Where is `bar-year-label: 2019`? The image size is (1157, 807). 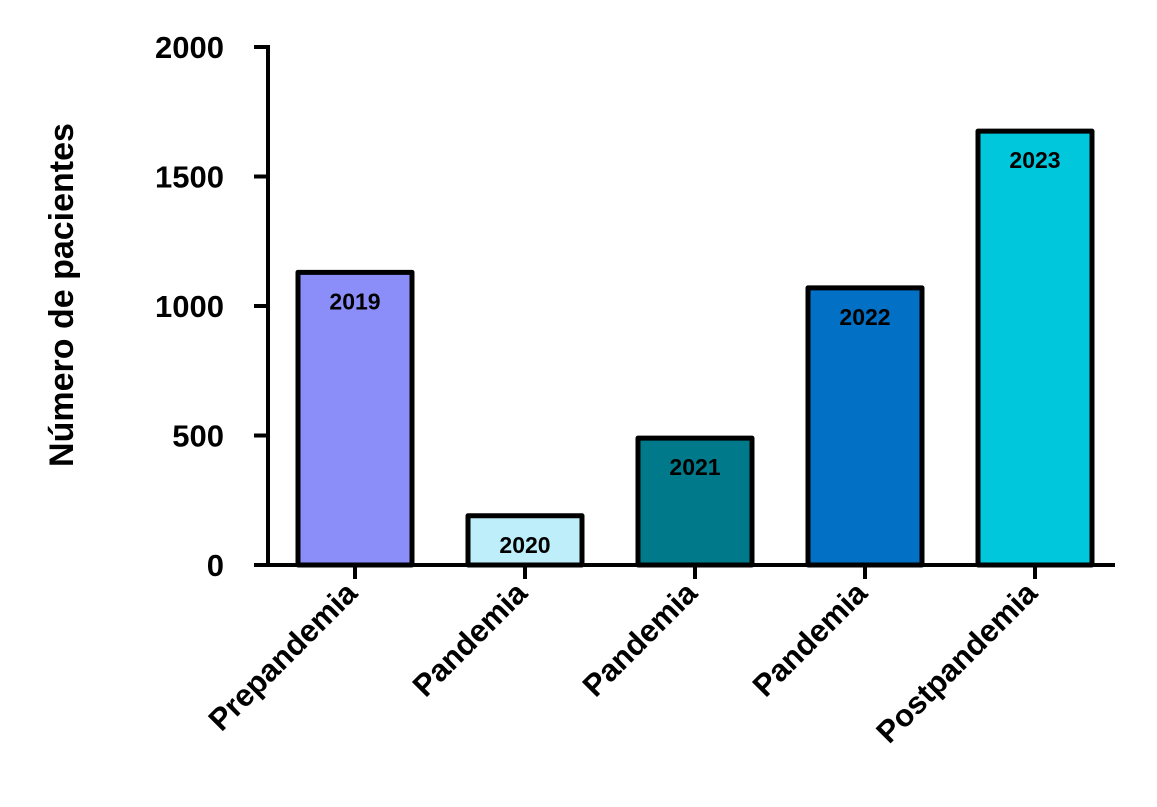
bar-year-label: 2019 is located at coordinates (354, 301).